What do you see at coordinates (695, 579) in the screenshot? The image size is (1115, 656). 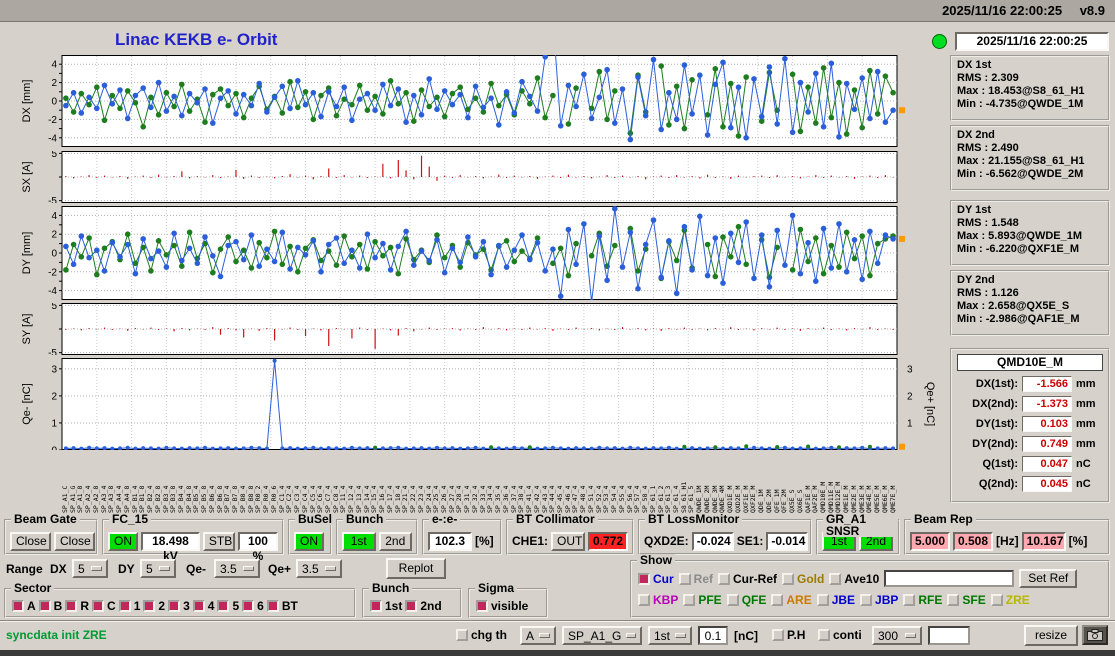 I see `show-ref-checkbox: Ref` at bounding box center [695, 579].